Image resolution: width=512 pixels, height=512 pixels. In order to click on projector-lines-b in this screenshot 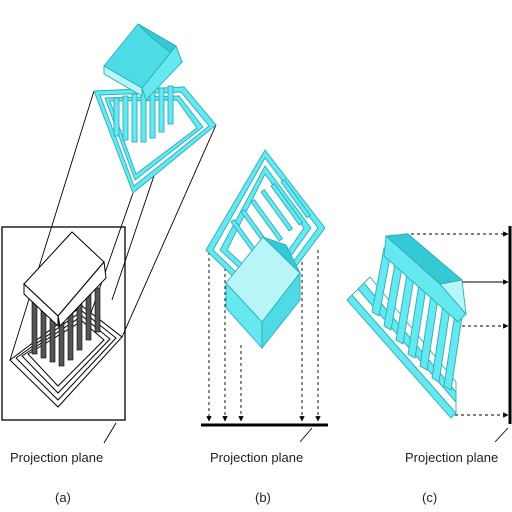, I will do `click(263, 336)`.